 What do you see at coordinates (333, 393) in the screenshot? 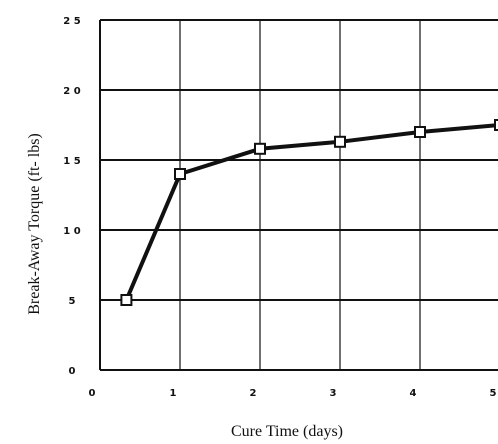
I see `x-tick-label-3: 3` at bounding box center [333, 393].